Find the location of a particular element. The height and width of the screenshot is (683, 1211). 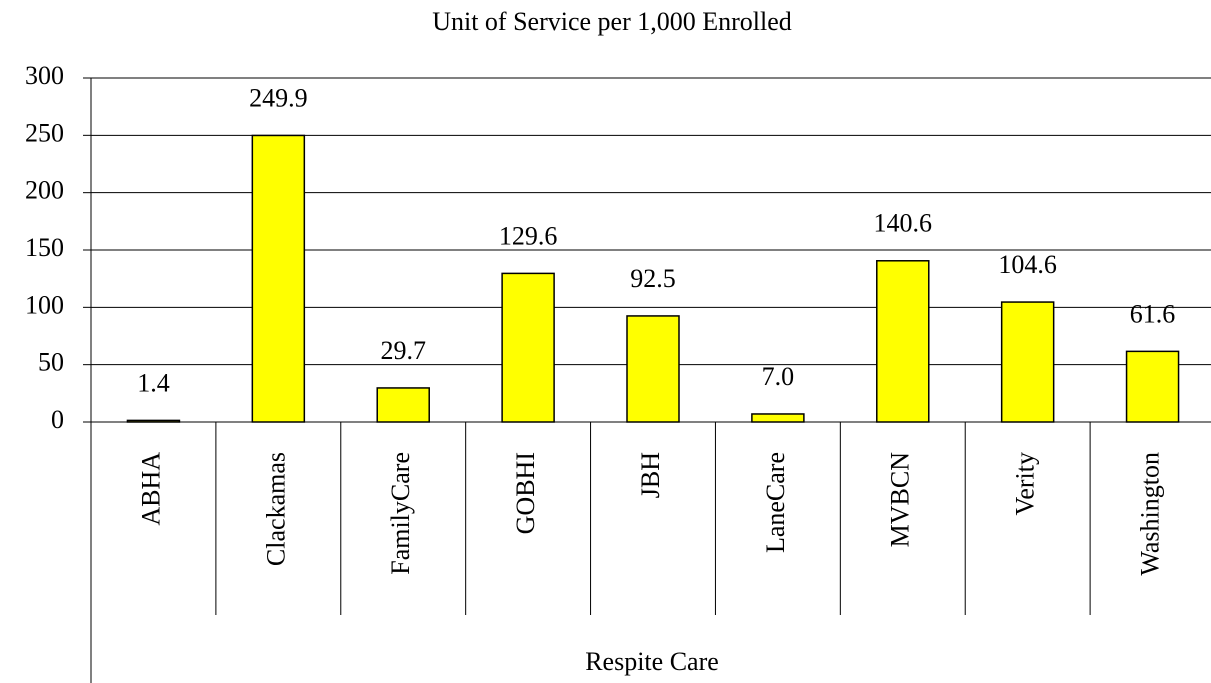

value-label: 104.6 is located at coordinates (1027, 264).